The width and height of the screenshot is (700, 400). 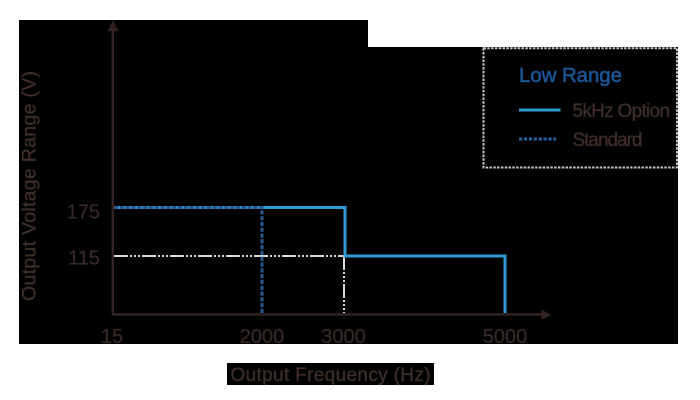 What do you see at coordinates (343, 337) in the screenshot?
I see `svg-text: 3000` at bounding box center [343, 337].